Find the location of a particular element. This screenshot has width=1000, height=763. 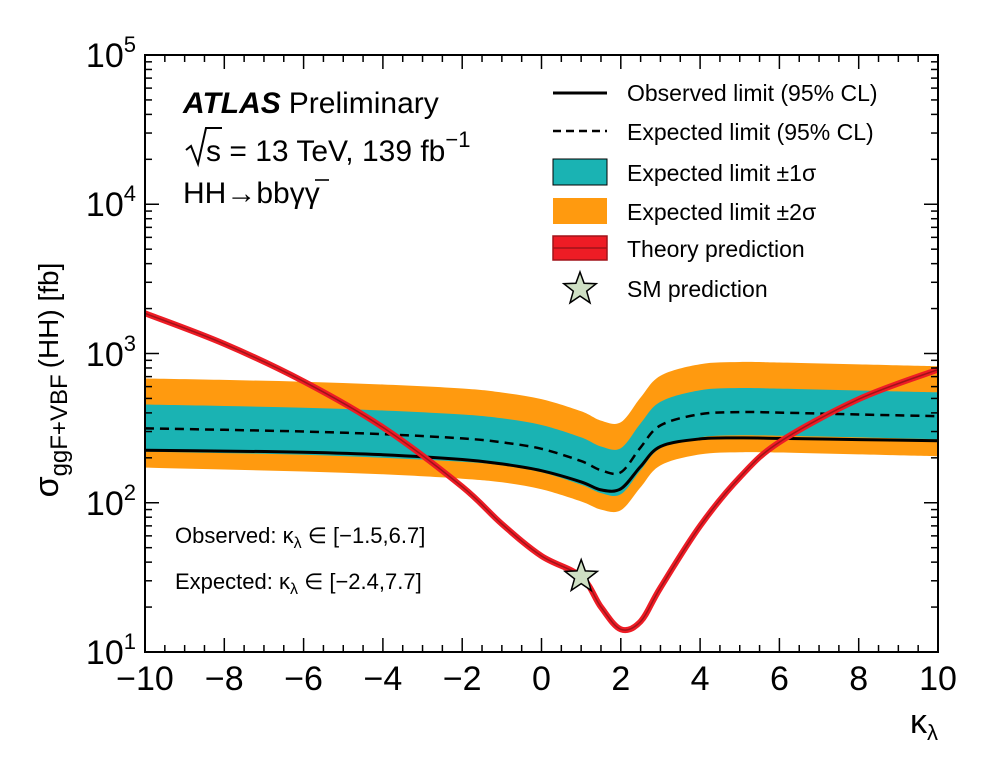

legend-expected-label: Expected limit (95% CL) is located at coordinates (750, 132).